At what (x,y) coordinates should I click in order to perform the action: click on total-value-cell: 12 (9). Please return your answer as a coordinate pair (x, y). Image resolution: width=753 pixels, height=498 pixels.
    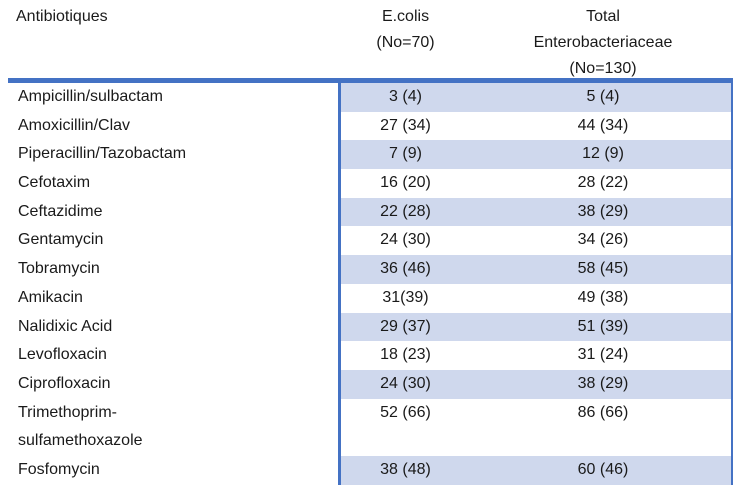
    Looking at the image, I should click on (603, 155).